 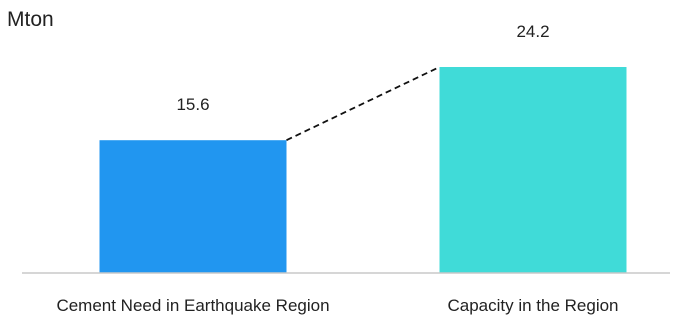 I want to click on y-axis-unit-label: Mton, so click(x=30, y=19).